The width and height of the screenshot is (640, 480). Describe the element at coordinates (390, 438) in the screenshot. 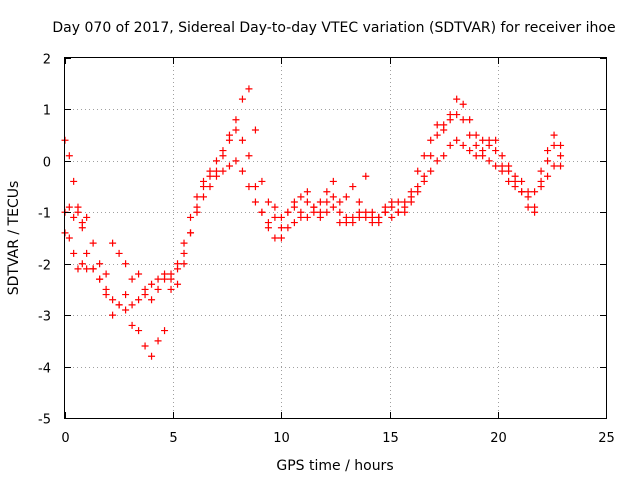

I see `x-tick-label: 15` at that location.